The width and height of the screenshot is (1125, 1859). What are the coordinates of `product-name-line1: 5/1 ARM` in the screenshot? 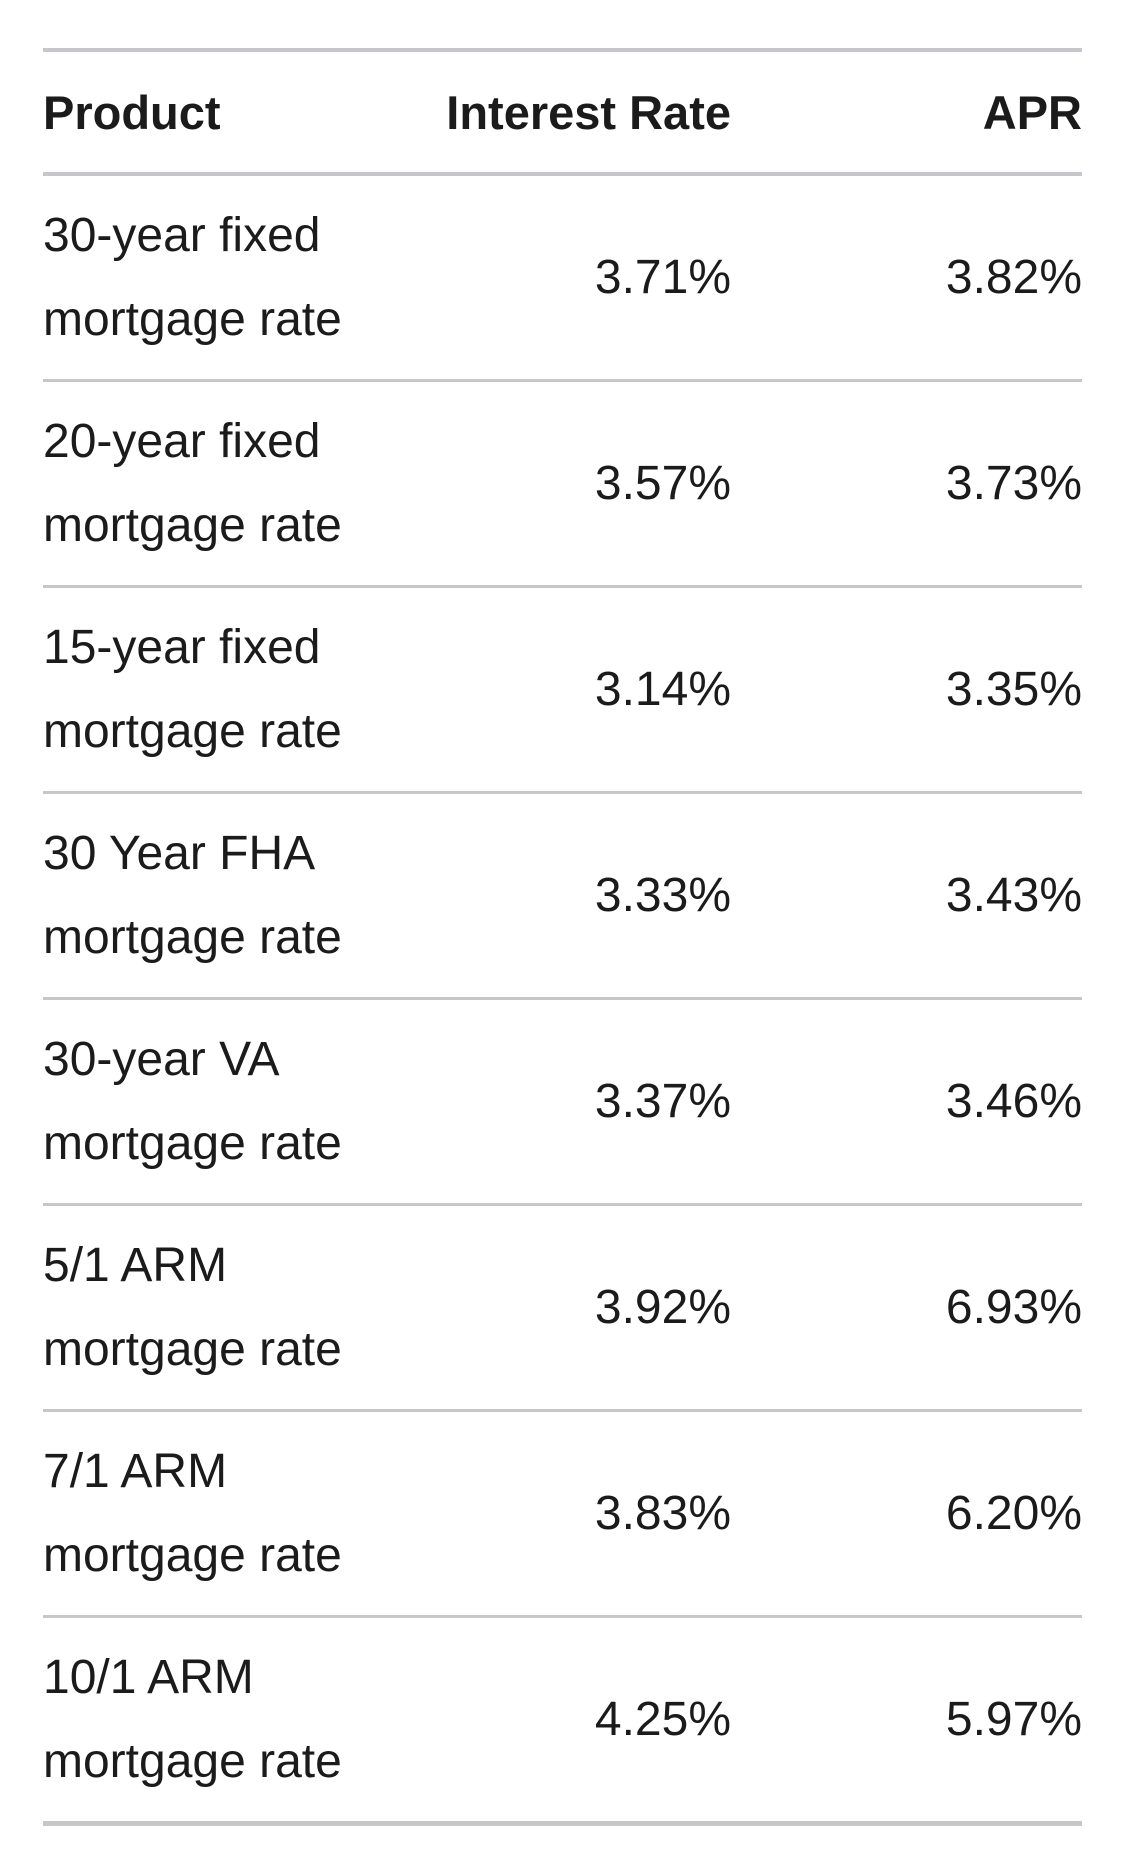 It's located at (135, 1265).